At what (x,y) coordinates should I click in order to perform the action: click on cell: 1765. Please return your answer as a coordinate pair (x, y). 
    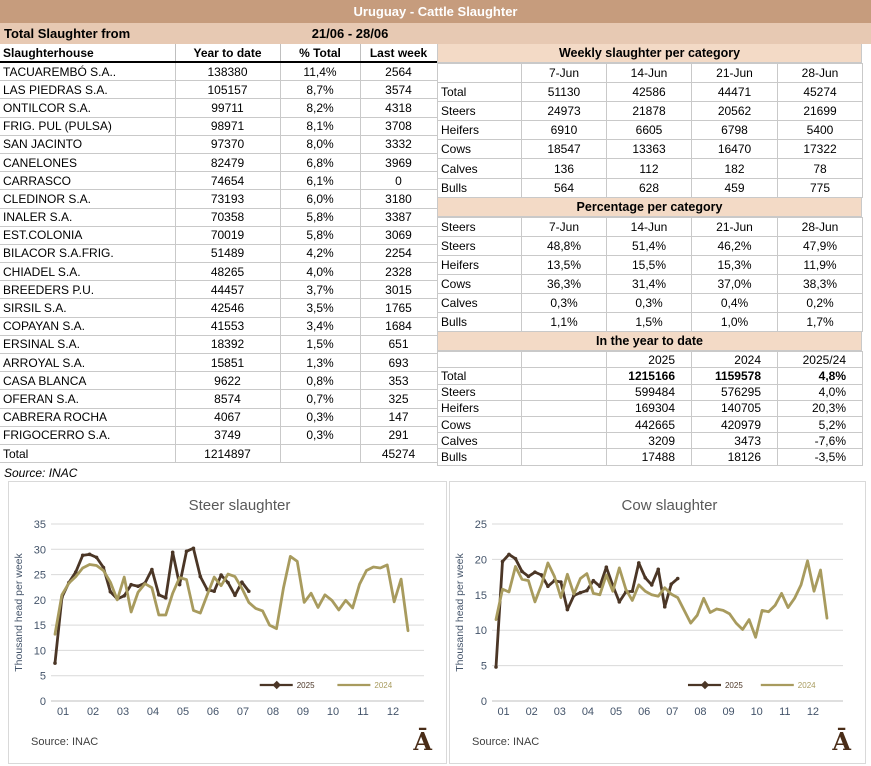
    Looking at the image, I should click on (398, 308).